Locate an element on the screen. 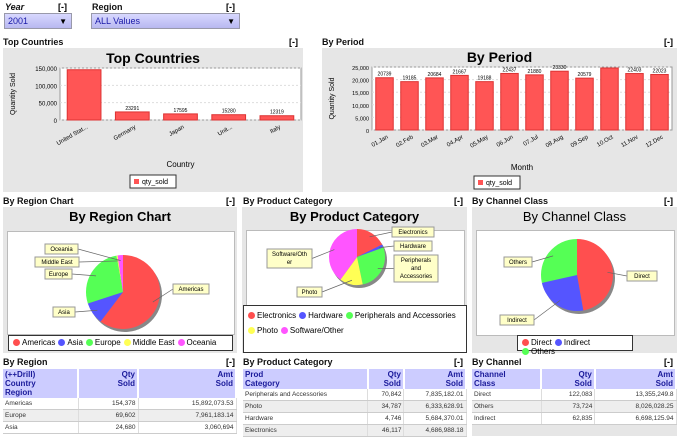 The height and width of the screenshot is (437, 680). bar-08.Aug is located at coordinates (560, 100).